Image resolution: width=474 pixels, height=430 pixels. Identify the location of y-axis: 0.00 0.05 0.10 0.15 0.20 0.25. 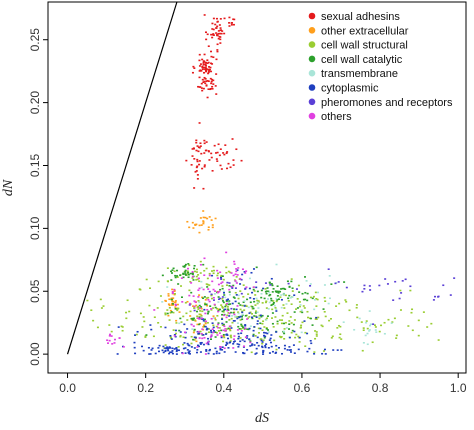
(38, 197).